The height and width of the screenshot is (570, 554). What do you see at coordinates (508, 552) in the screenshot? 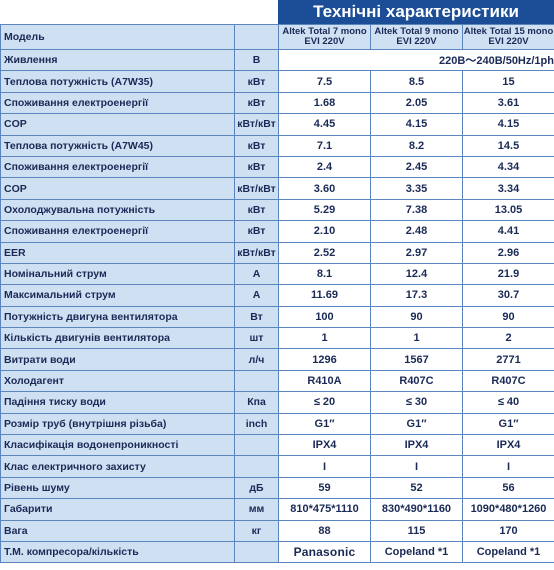
I see `row-value-3: Copeland *1` at bounding box center [508, 552].